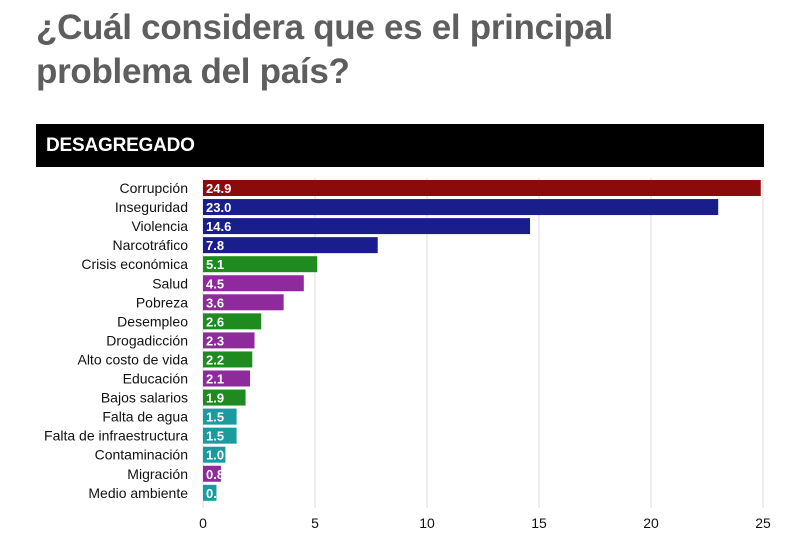 This screenshot has width=800, height=542. What do you see at coordinates (215, 359) in the screenshot?
I see `data-label: 2.2` at bounding box center [215, 359].